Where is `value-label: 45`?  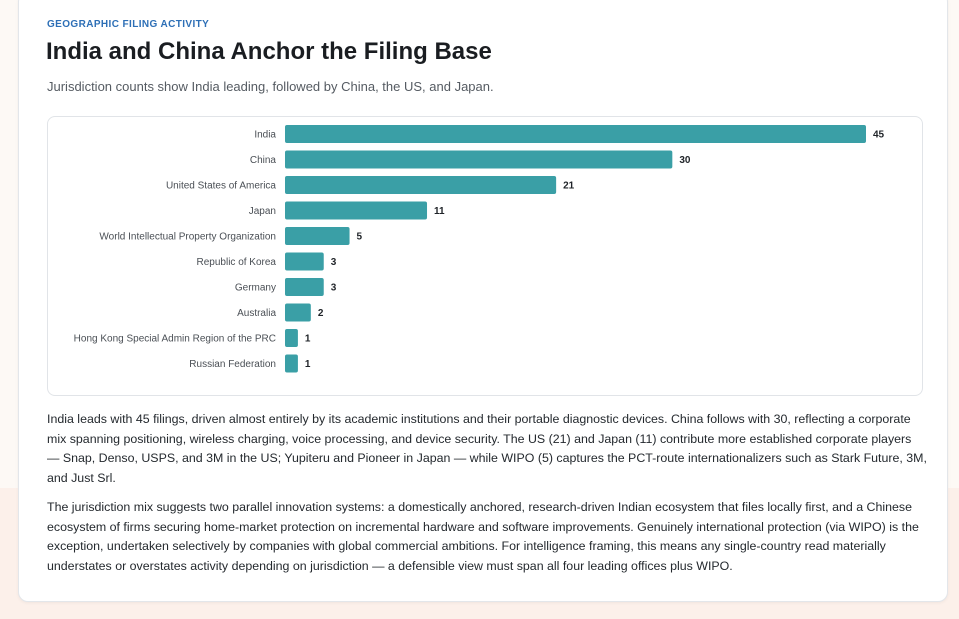
value-label: 45 is located at coordinates (879, 135).